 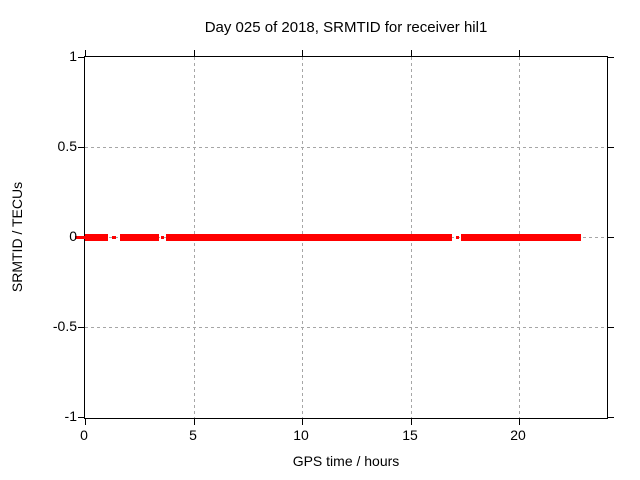 I want to click on y-tick-label: 0.5, so click(x=67, y=146).